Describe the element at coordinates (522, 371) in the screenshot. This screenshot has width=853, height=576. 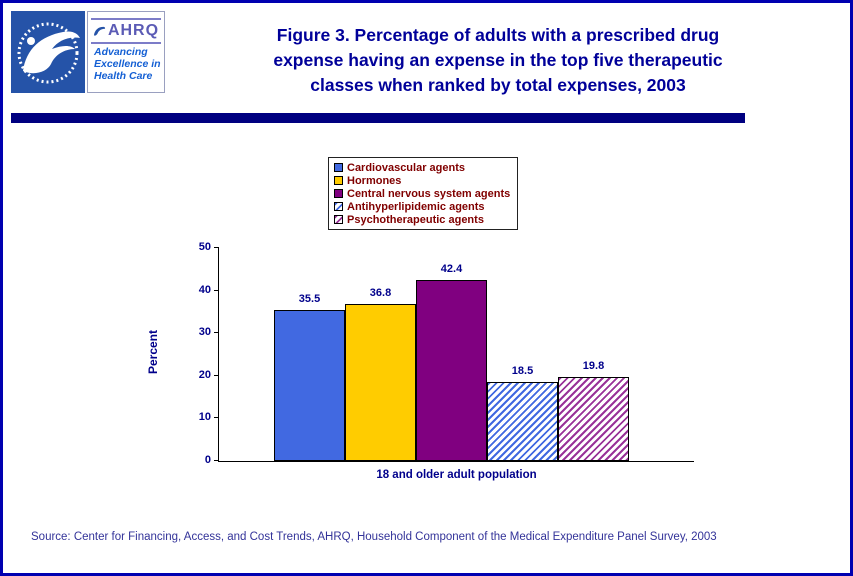
I see `bar-value-label: 18.5` at that location.